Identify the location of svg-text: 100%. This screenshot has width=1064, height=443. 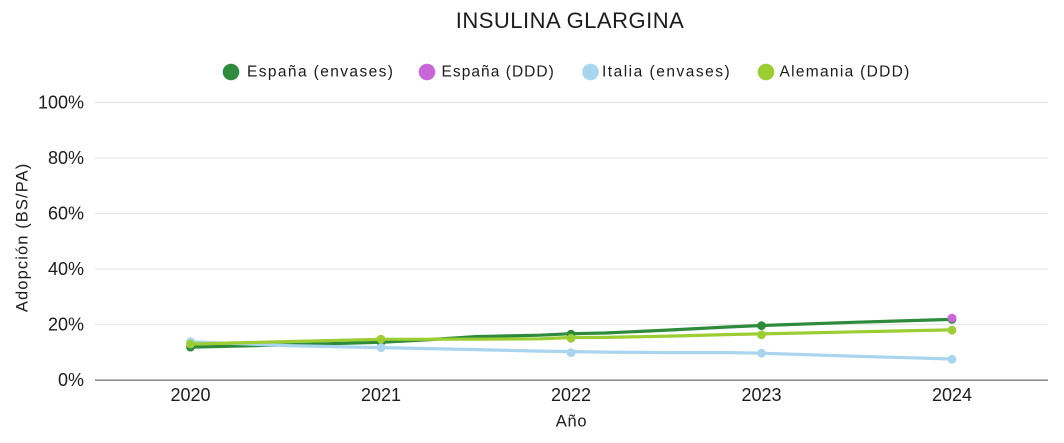
(61, 103).